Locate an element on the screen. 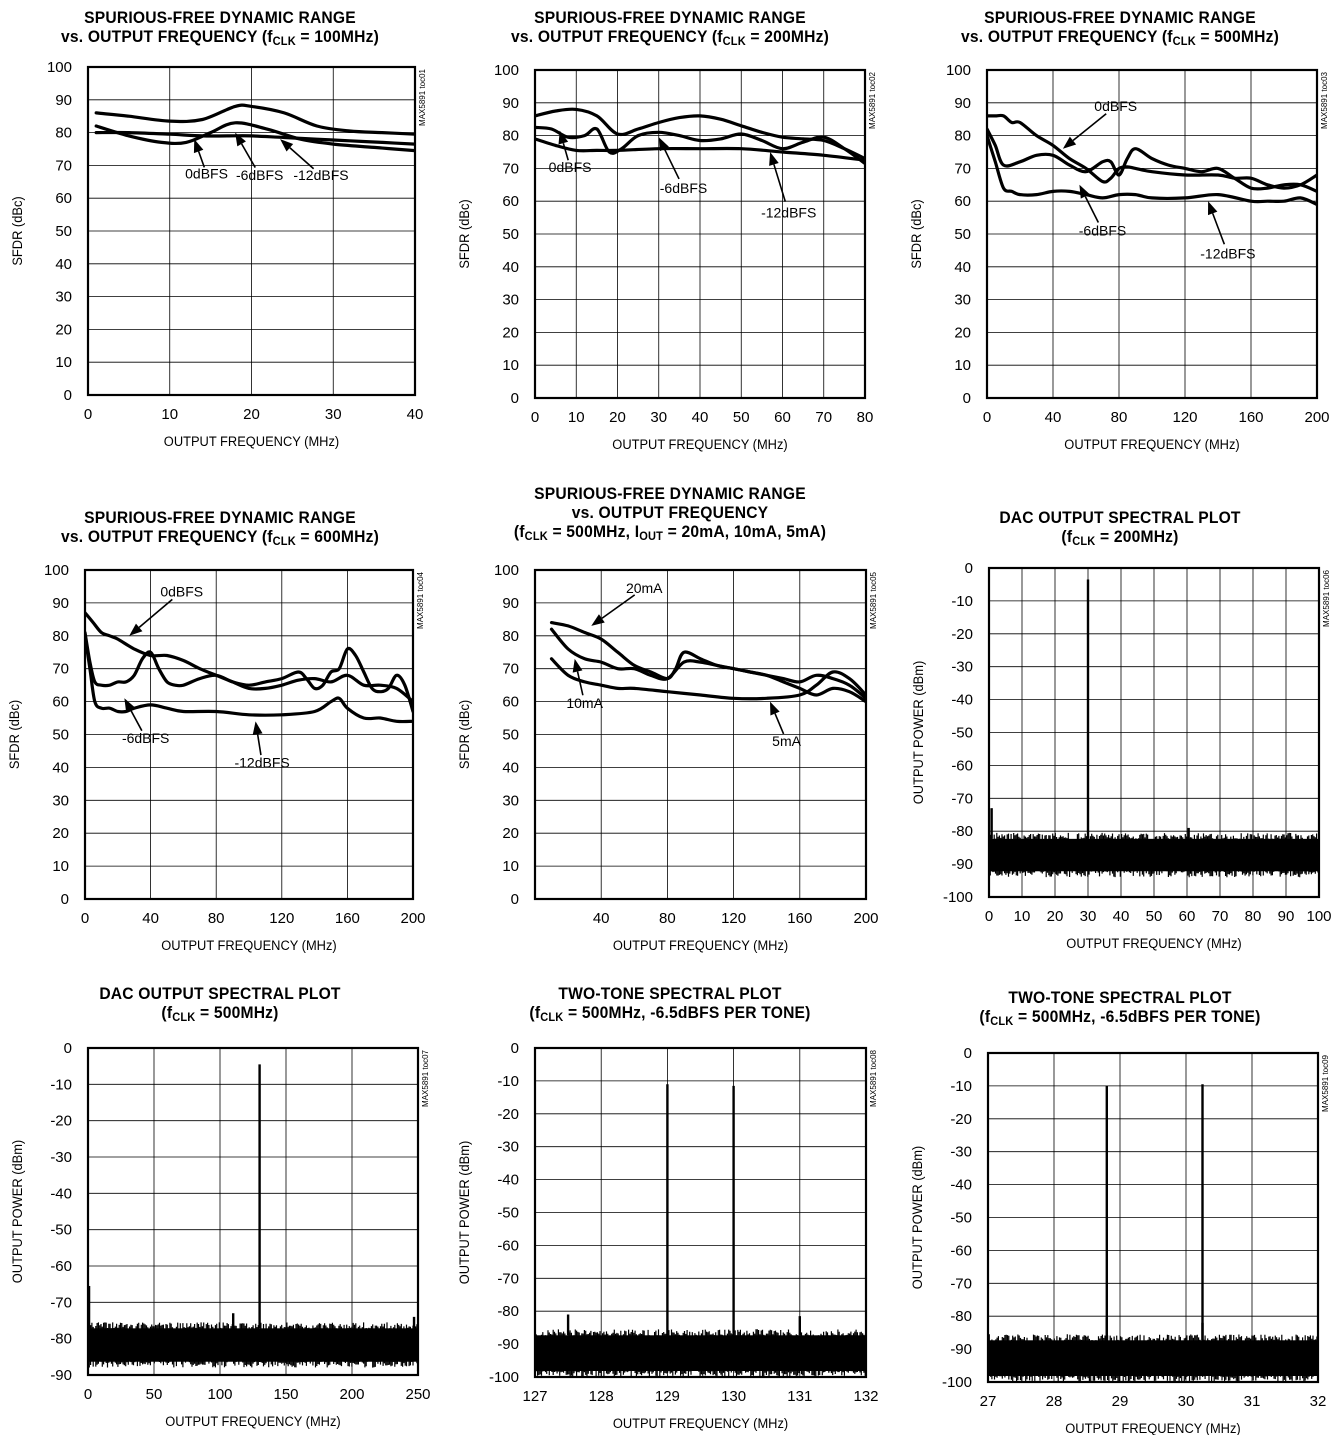 The image size is (1340, 1435). y-tick-label: -10 is located at coordinates (61, 1084).